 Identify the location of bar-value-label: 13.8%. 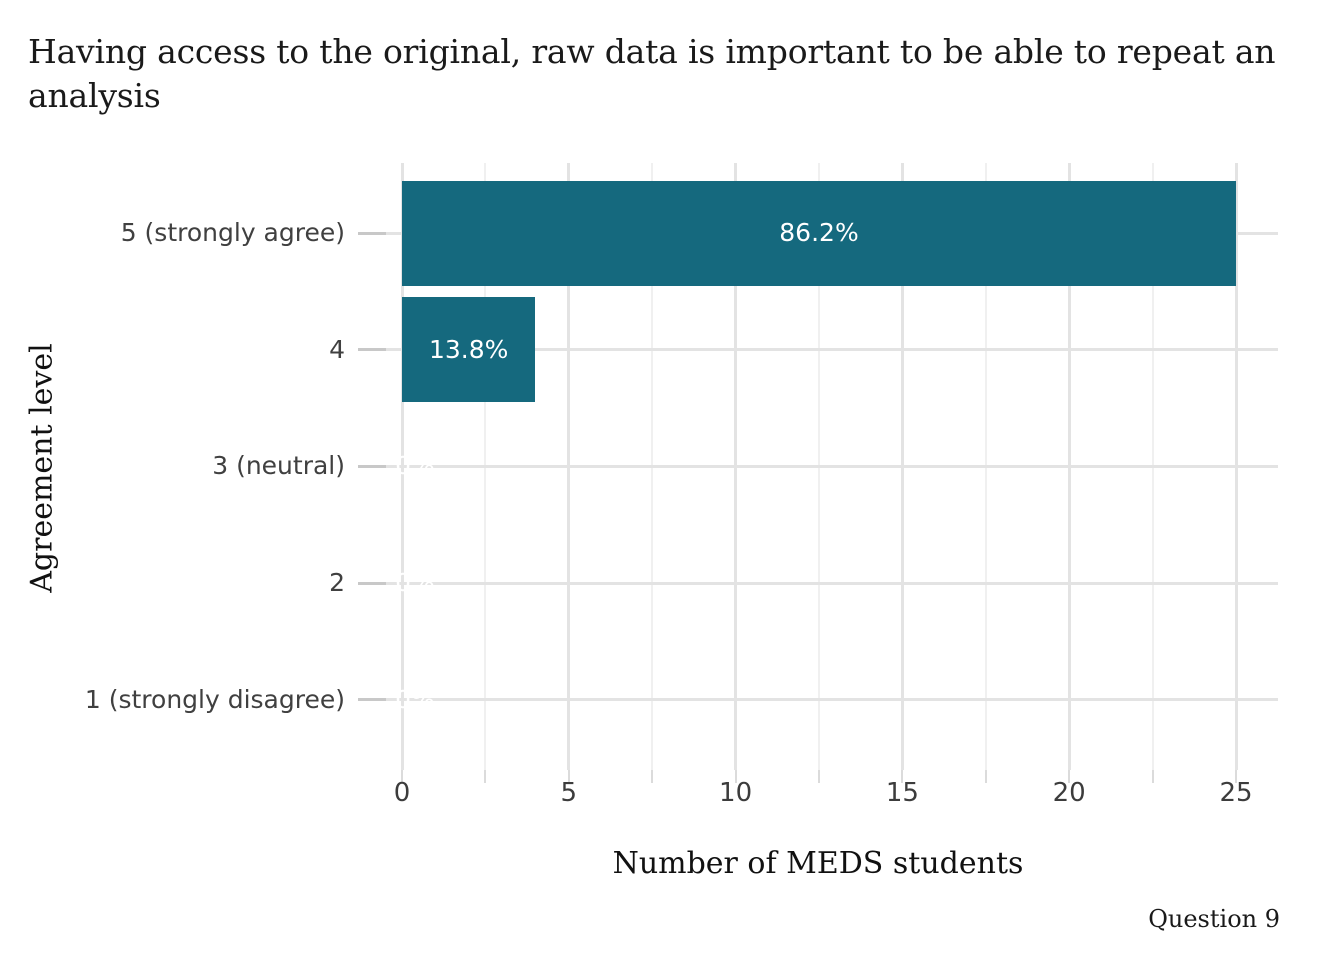
(469, 349).